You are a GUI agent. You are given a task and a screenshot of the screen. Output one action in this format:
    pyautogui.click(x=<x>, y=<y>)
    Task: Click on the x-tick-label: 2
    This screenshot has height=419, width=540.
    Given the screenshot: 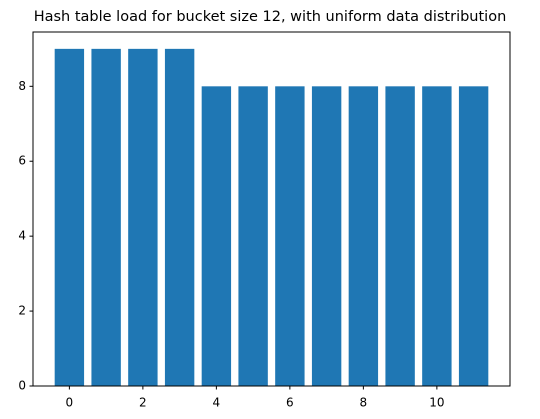 What is the action you would take?
    pyautogui.click(x=143, y=403)
    